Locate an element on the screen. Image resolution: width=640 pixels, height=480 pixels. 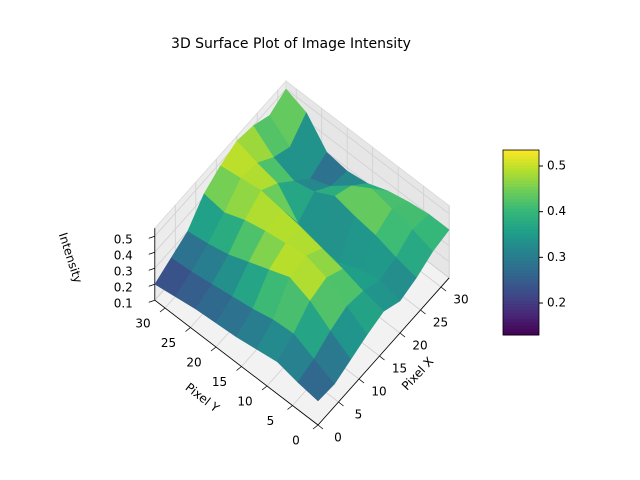
colorbar-frame is located at coordinates (521, 242).